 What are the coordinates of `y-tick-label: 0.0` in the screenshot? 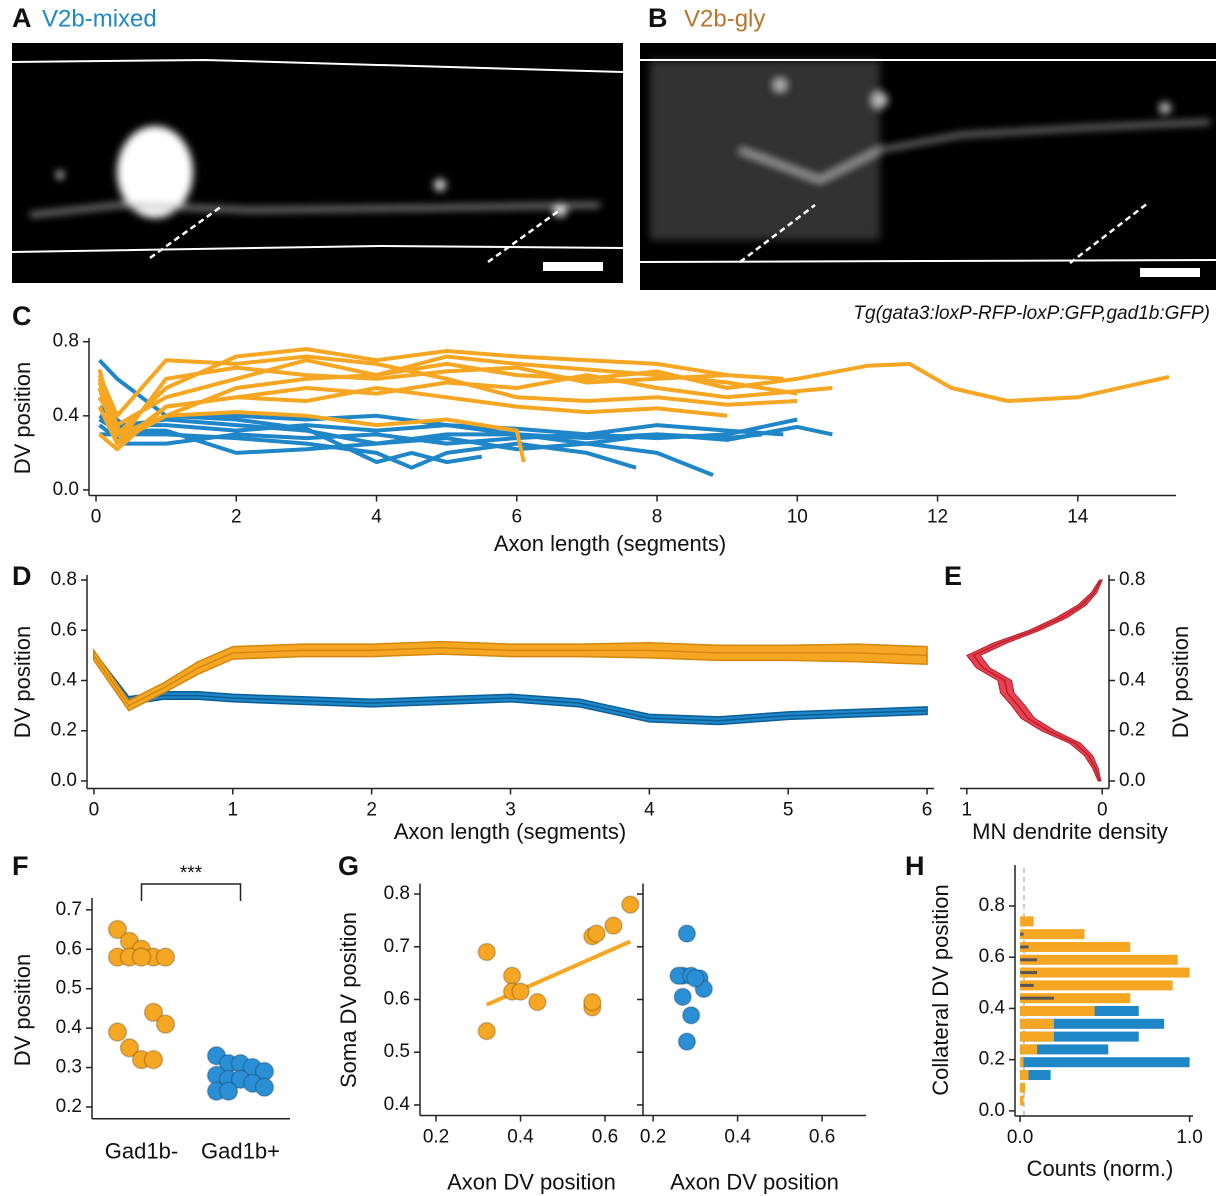 It's located at (64, 780).